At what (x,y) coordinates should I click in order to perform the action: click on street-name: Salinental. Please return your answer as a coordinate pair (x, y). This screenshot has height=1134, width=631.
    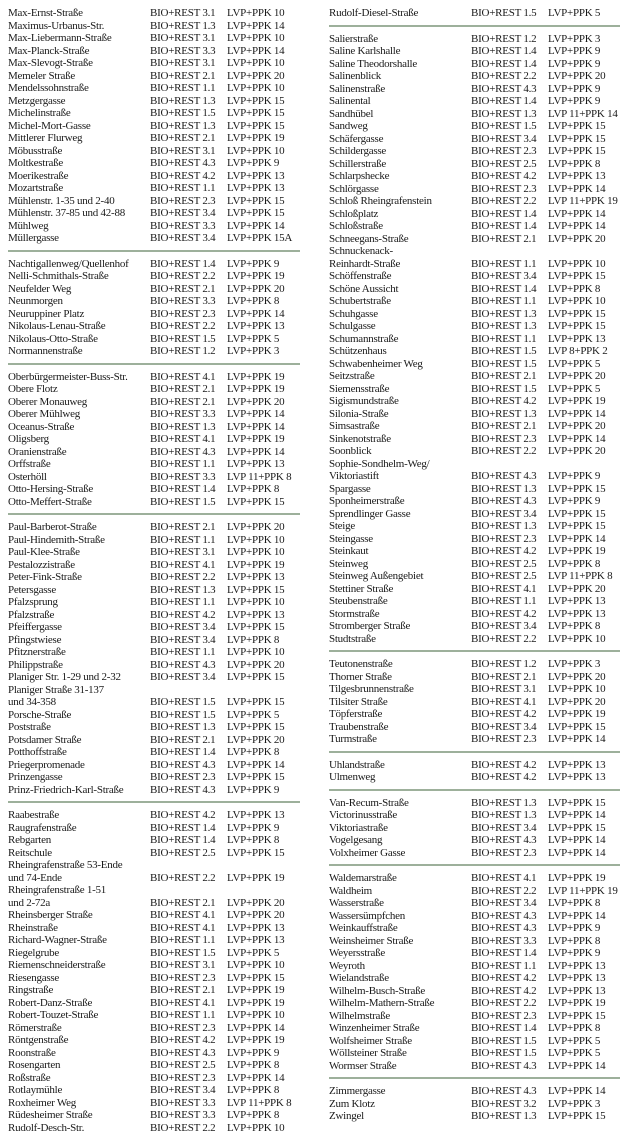
    Looking at the image, I should click on (400, 101).